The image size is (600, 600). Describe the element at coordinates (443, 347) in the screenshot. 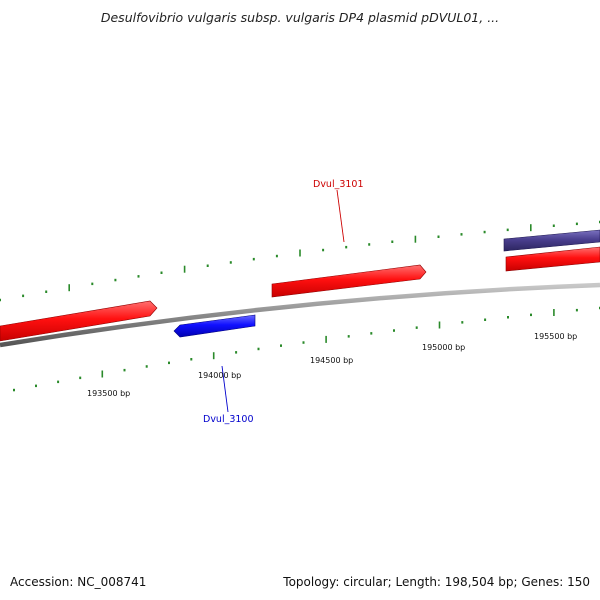

I see `scale-label-195000: 195000 bp` at that location.